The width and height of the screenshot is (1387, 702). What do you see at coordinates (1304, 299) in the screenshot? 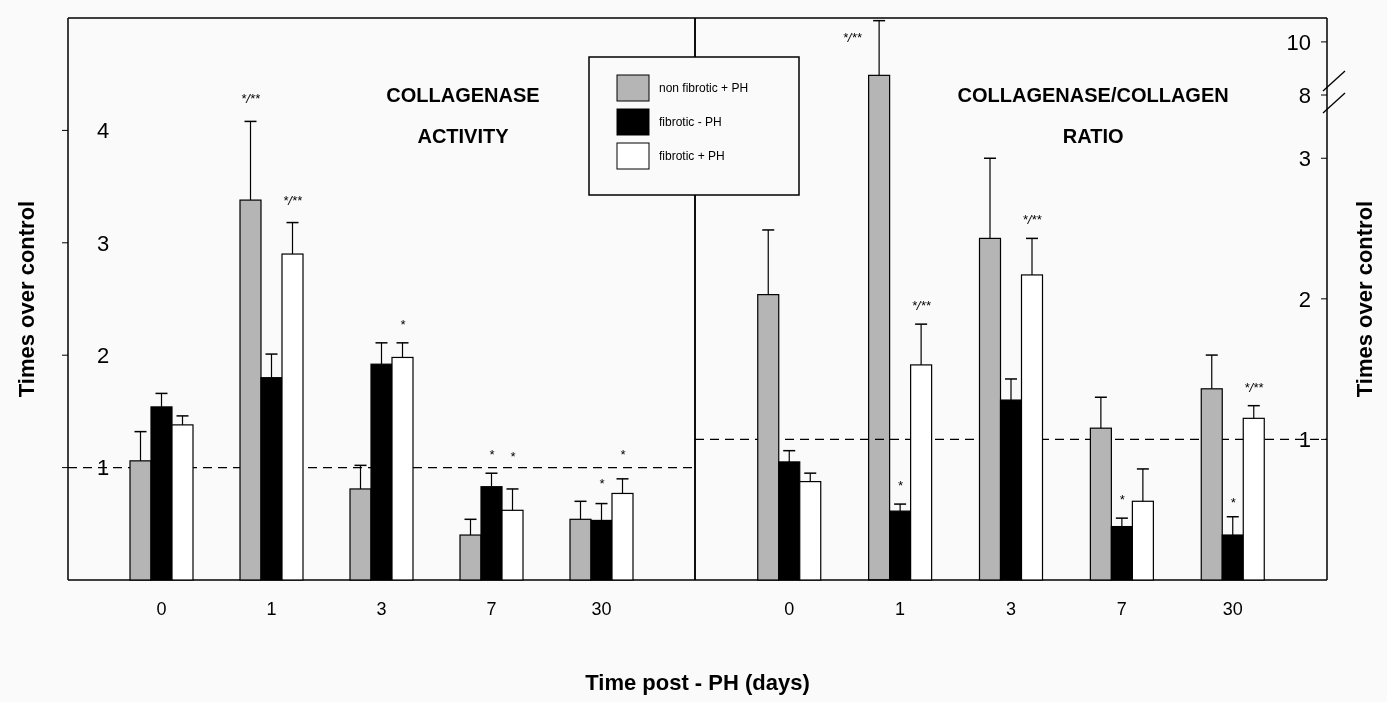
I see `y2-tick-label: 2` at bounding box center [1304, 299].